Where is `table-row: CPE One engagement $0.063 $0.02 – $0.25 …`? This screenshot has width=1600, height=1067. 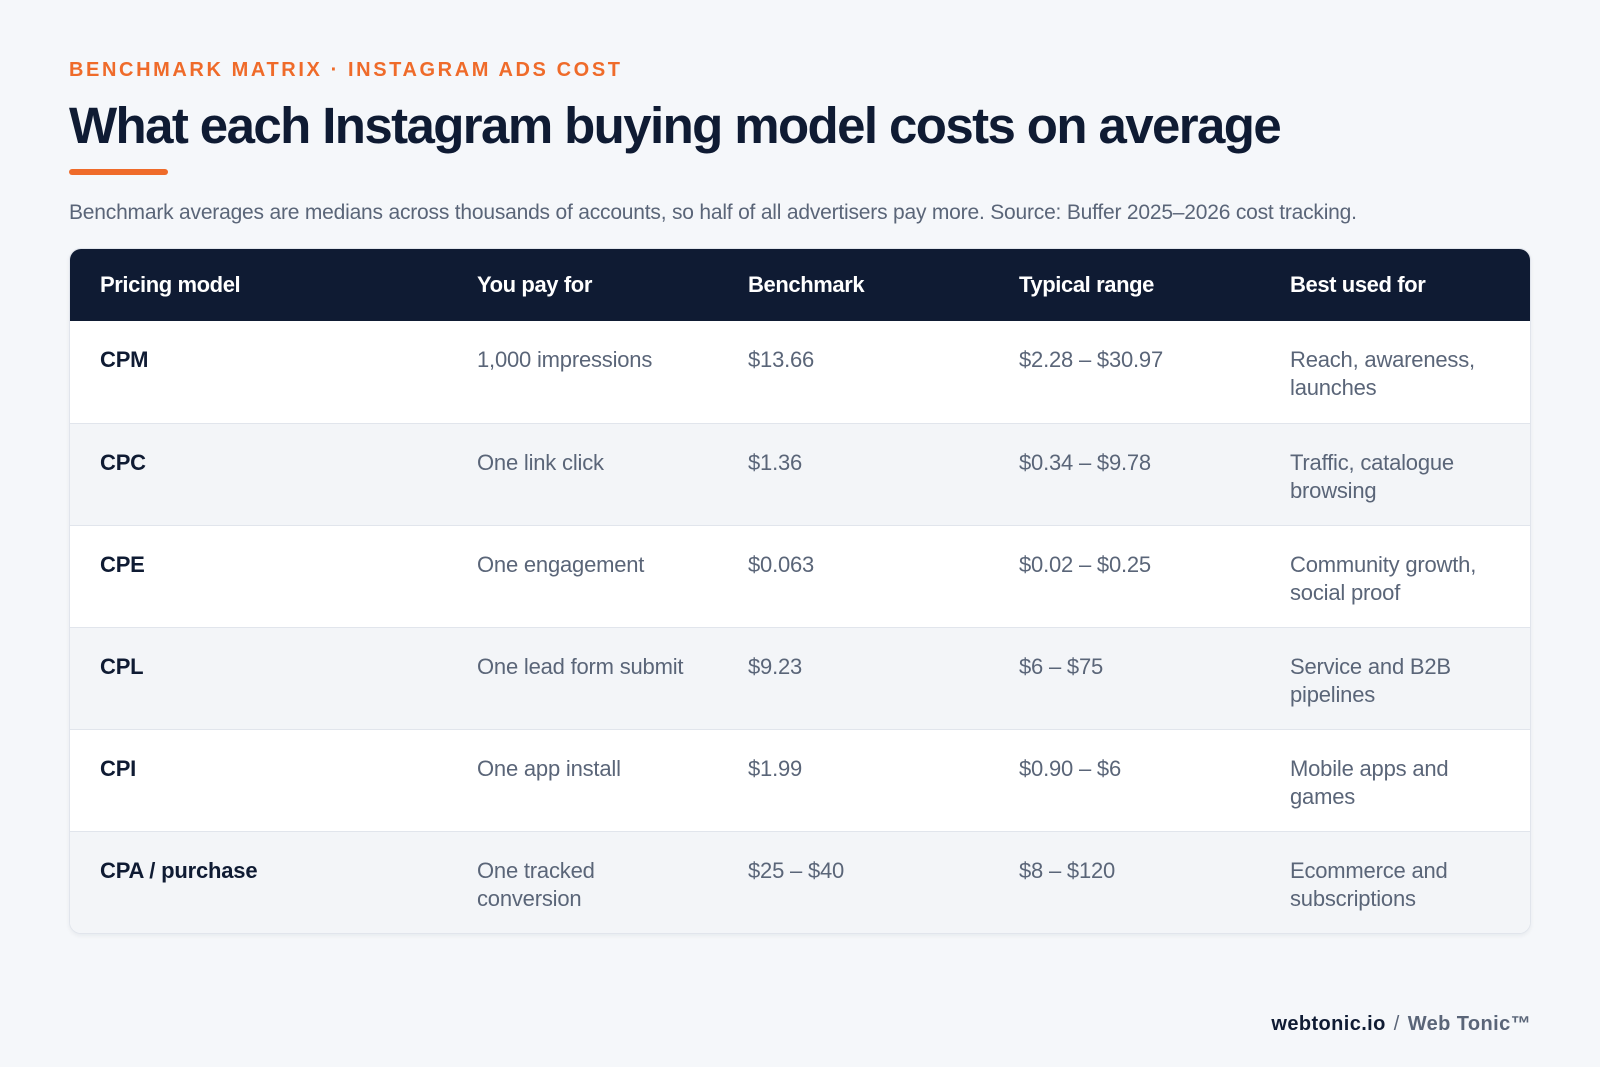 table-row: CPE One engagement $0.063 $0.02 – $0.25 … is located at coordinates (800, 576).